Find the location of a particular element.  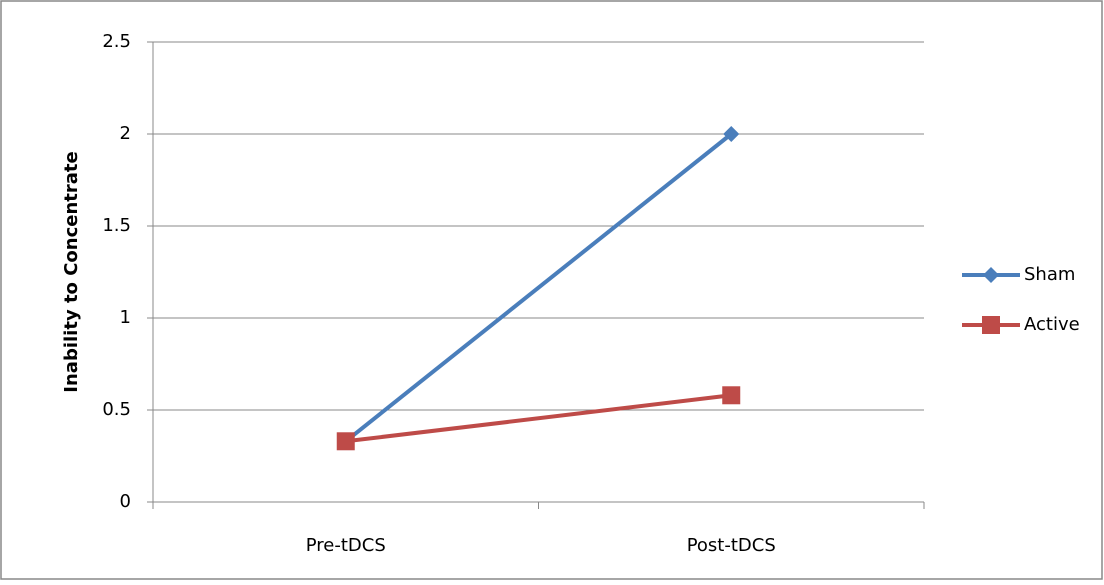

x-tick-label: Post-tDCS is located at coordinates (731, 545).